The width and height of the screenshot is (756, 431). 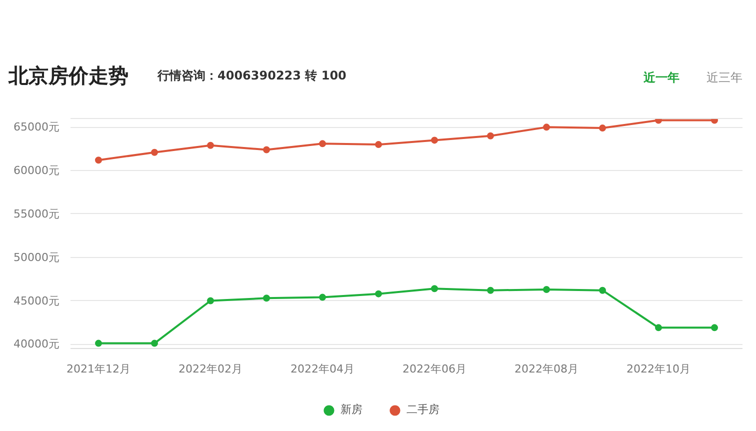 What do you see at coordinates (724, 77) in the screenshot?
I see `text: 近三年` at bounding box center [724, 77].